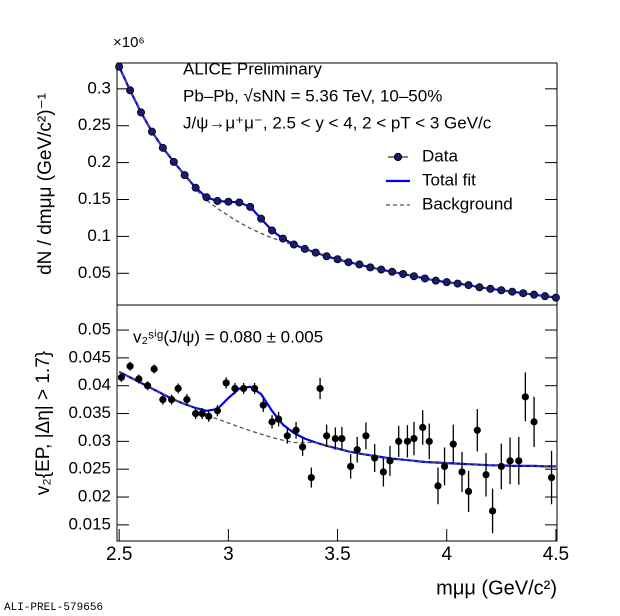  Describe the element at coordinates (89, 412) in the screenshot. I see `y-tick-label: 0.035` at that location.